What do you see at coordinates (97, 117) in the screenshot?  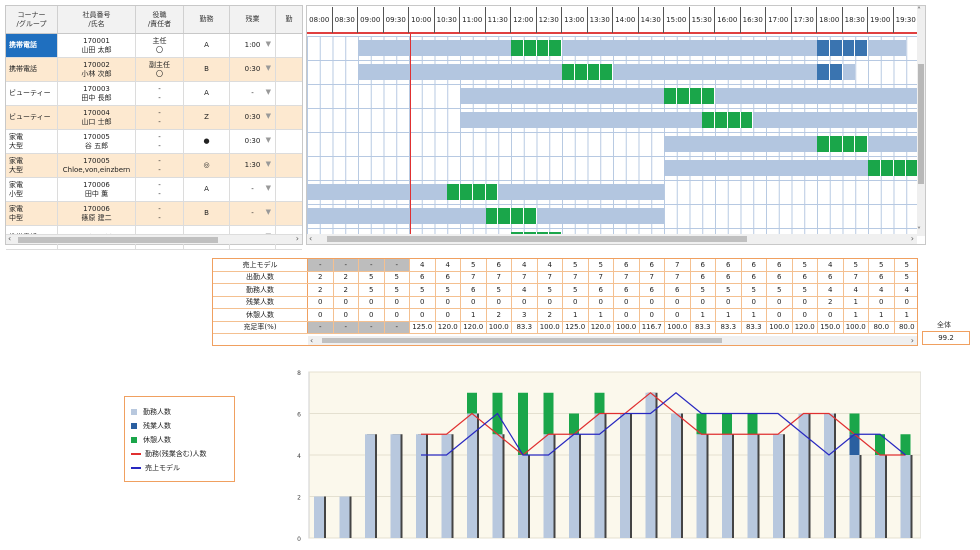 I see `employee-cell: 170004 山口 士郎` at bounding box center [97, 117].